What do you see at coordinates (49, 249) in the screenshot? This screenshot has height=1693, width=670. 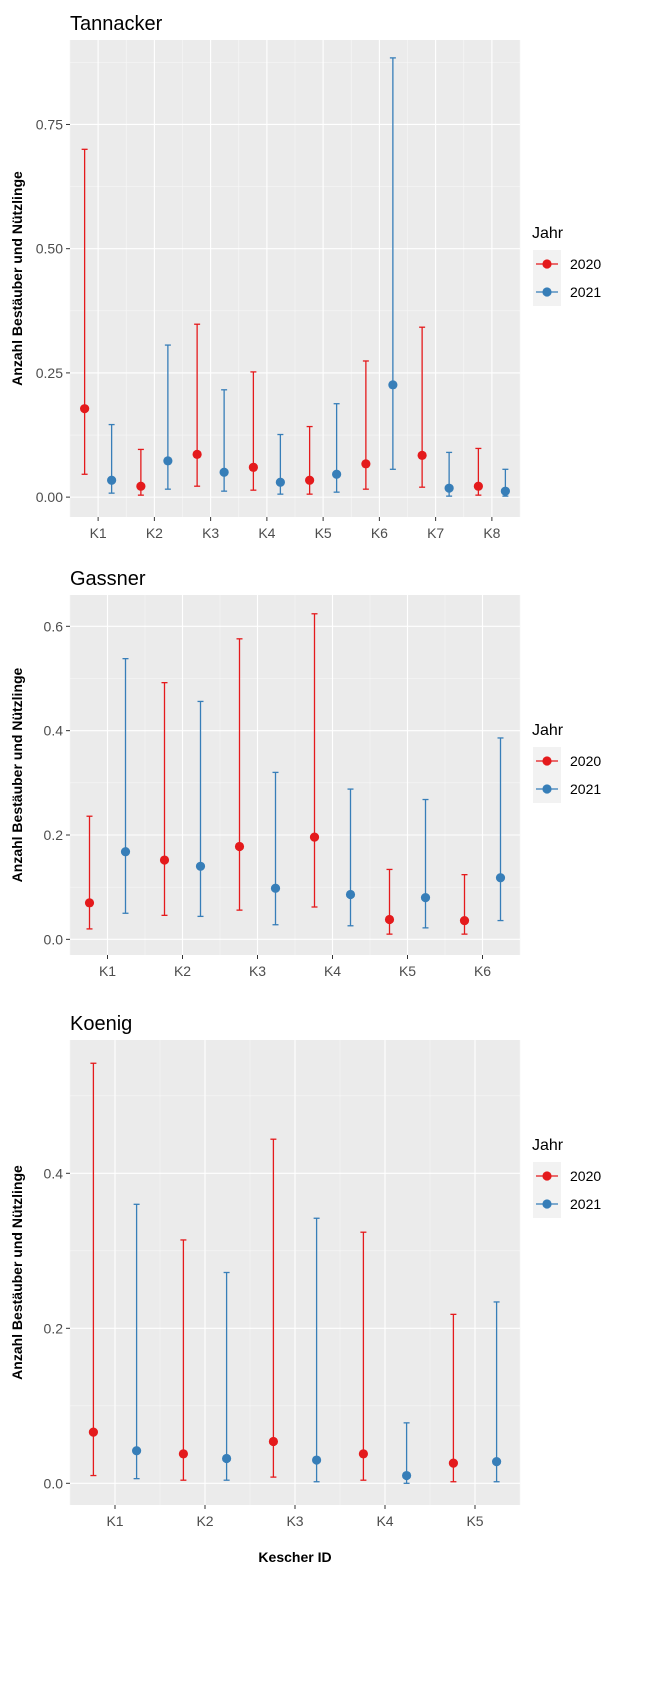 I see `y-tick-label: 0.50` at bounding box center [49, 249].